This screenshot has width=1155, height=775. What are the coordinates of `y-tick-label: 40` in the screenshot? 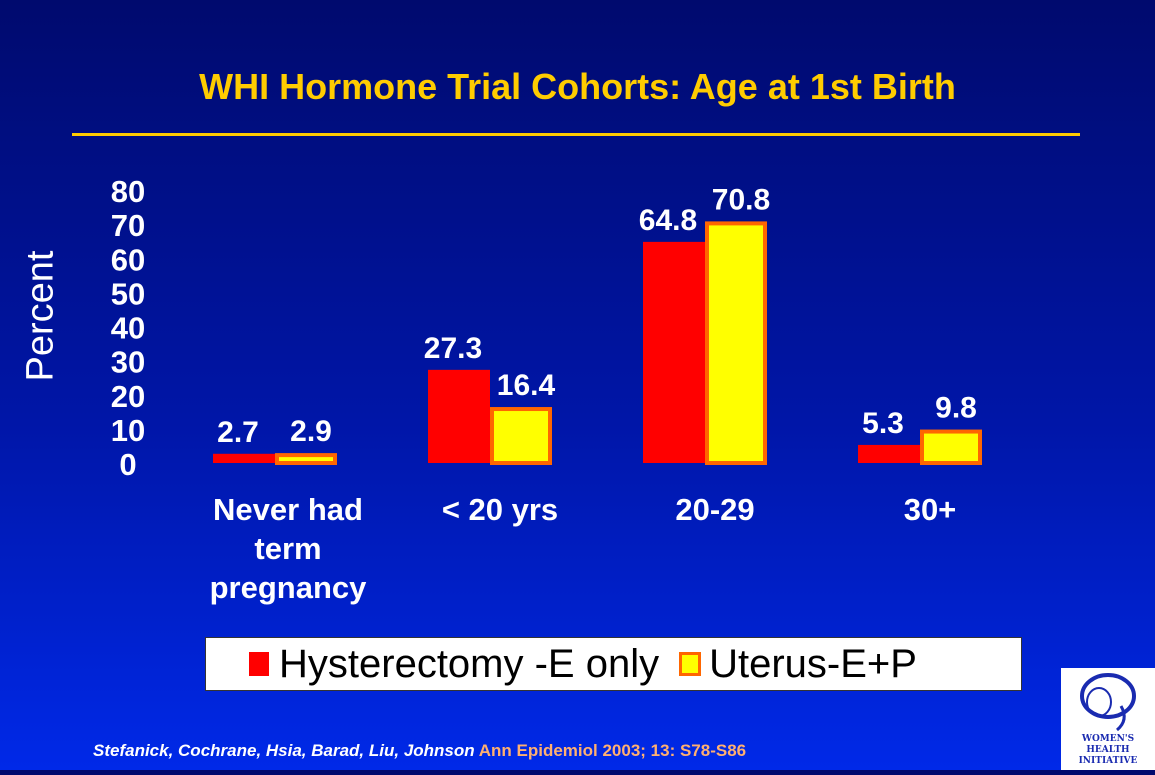 It's located at (128, 328).